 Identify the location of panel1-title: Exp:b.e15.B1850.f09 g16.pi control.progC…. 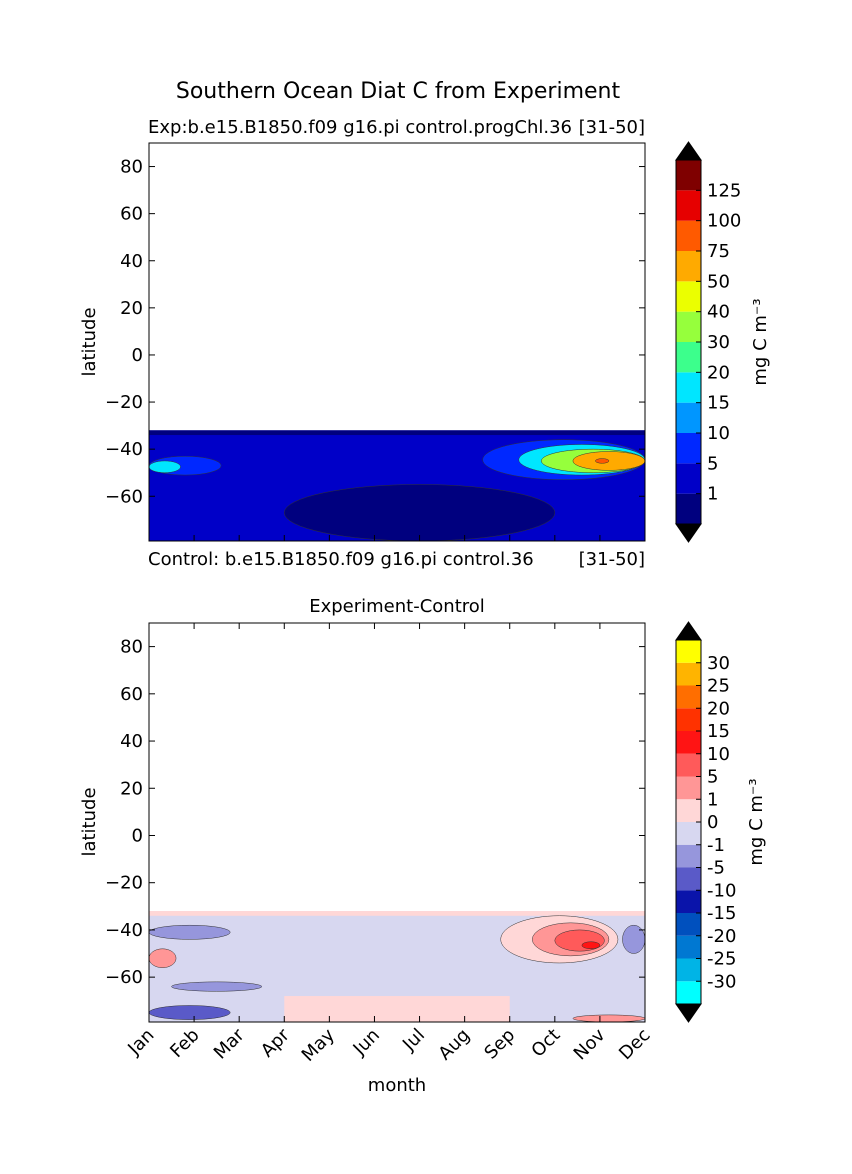
(360, 127).